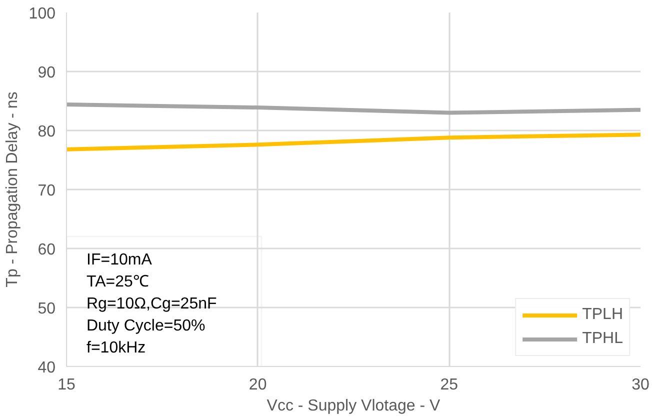  Describe the element at coordinates (151, 304) in the screenshot. I see `annotation: Rg=10Ω,Cg=25nF` at that location.